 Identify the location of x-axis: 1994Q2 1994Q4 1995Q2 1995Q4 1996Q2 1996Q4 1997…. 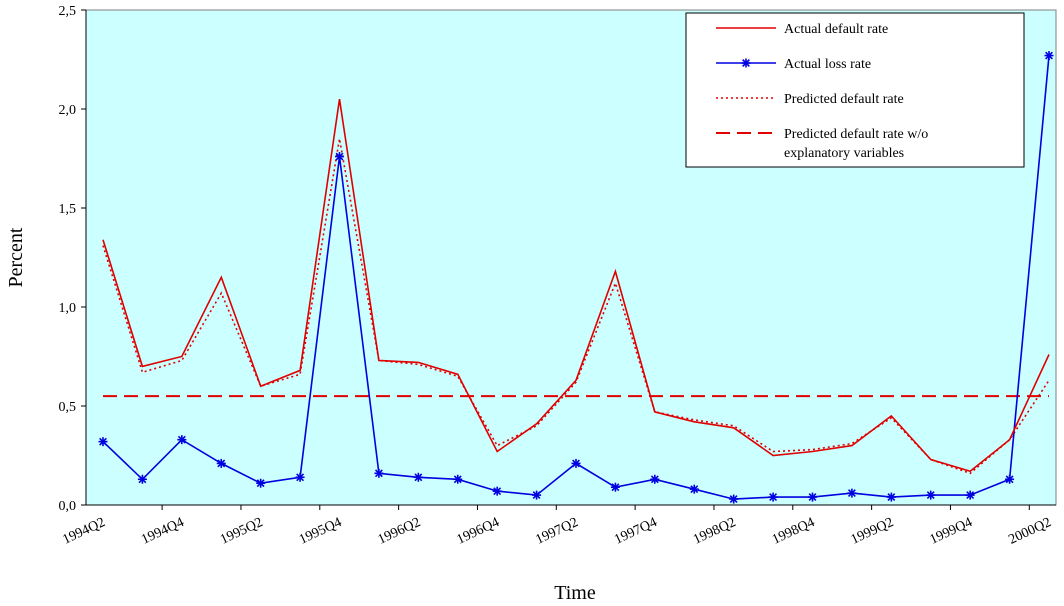
(558, 526).